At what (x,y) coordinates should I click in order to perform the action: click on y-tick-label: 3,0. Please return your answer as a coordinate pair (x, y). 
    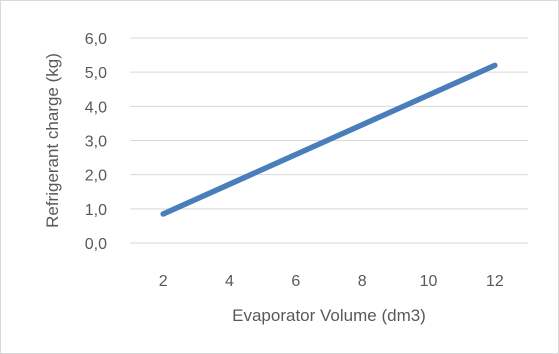
    Looking at the image, I should click on (96, 142).